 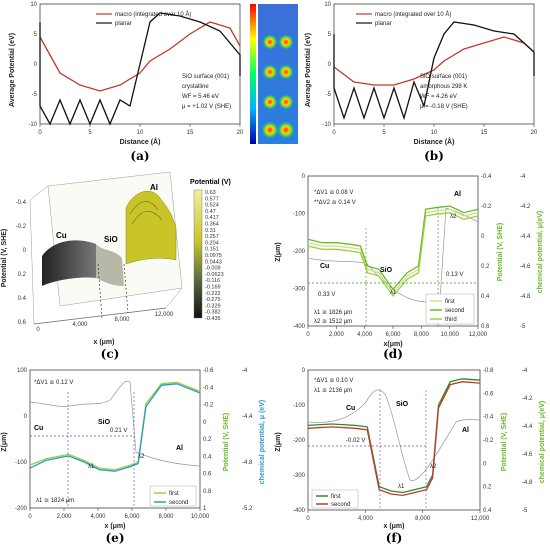 What do you see at coordinates (213, 269) in the screenshot?
I see `colorbar-tick-label: -0.009` at bounding box center [213, 269].